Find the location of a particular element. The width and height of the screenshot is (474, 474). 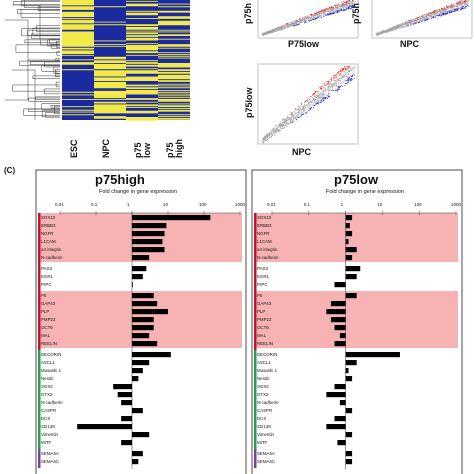

scatter-b-ylabel: p75low is located at coordinates (249, 102).